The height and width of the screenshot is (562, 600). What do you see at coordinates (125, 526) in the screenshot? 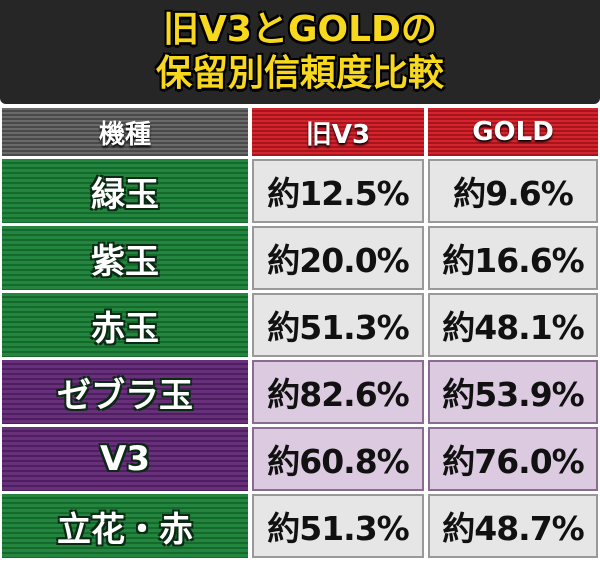
I see `row-label: 立花・赤` at bounding box center [125, 526].